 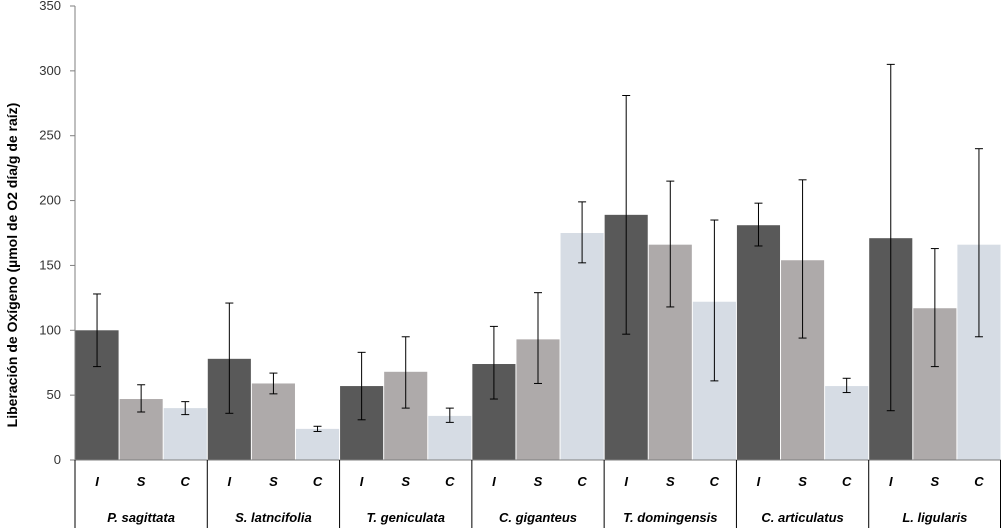 What do you see at coordinates (141, 517) in the screenshot?
I see `group-label: P. sagittata` at bounding box center [141, 517].